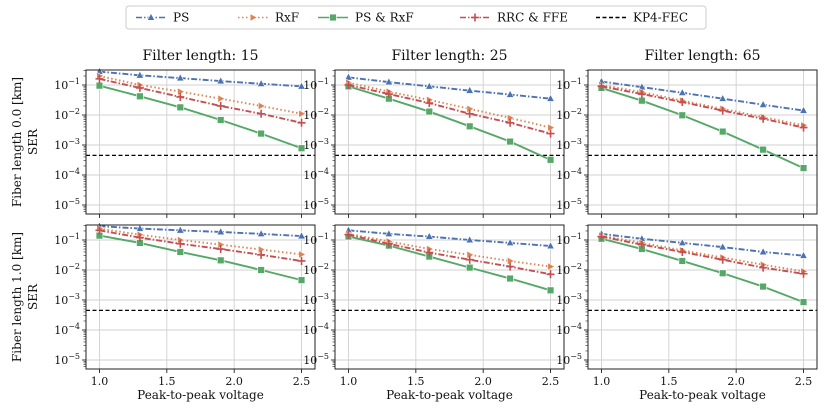  What do you see at coordinates (151, 16) in the screenshot?
I see `legend-marker-ps` at bounding box center [151, 16].